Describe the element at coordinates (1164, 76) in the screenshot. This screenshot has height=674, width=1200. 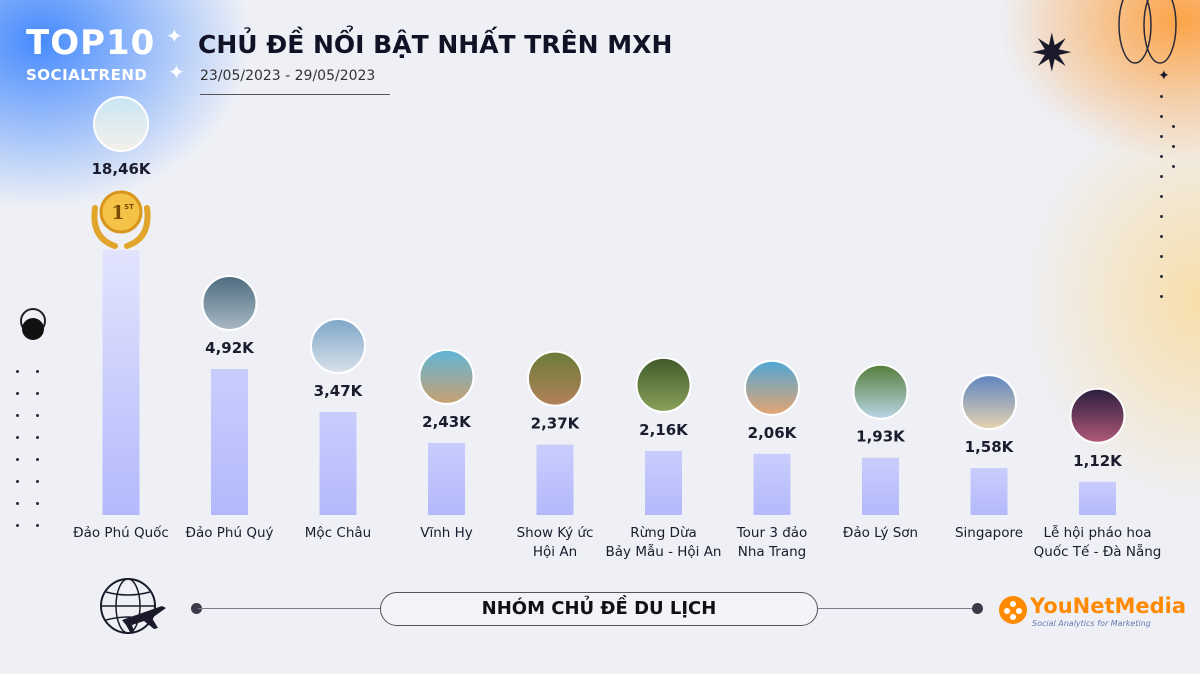
I see `small-star-icon: ✦` at that location.